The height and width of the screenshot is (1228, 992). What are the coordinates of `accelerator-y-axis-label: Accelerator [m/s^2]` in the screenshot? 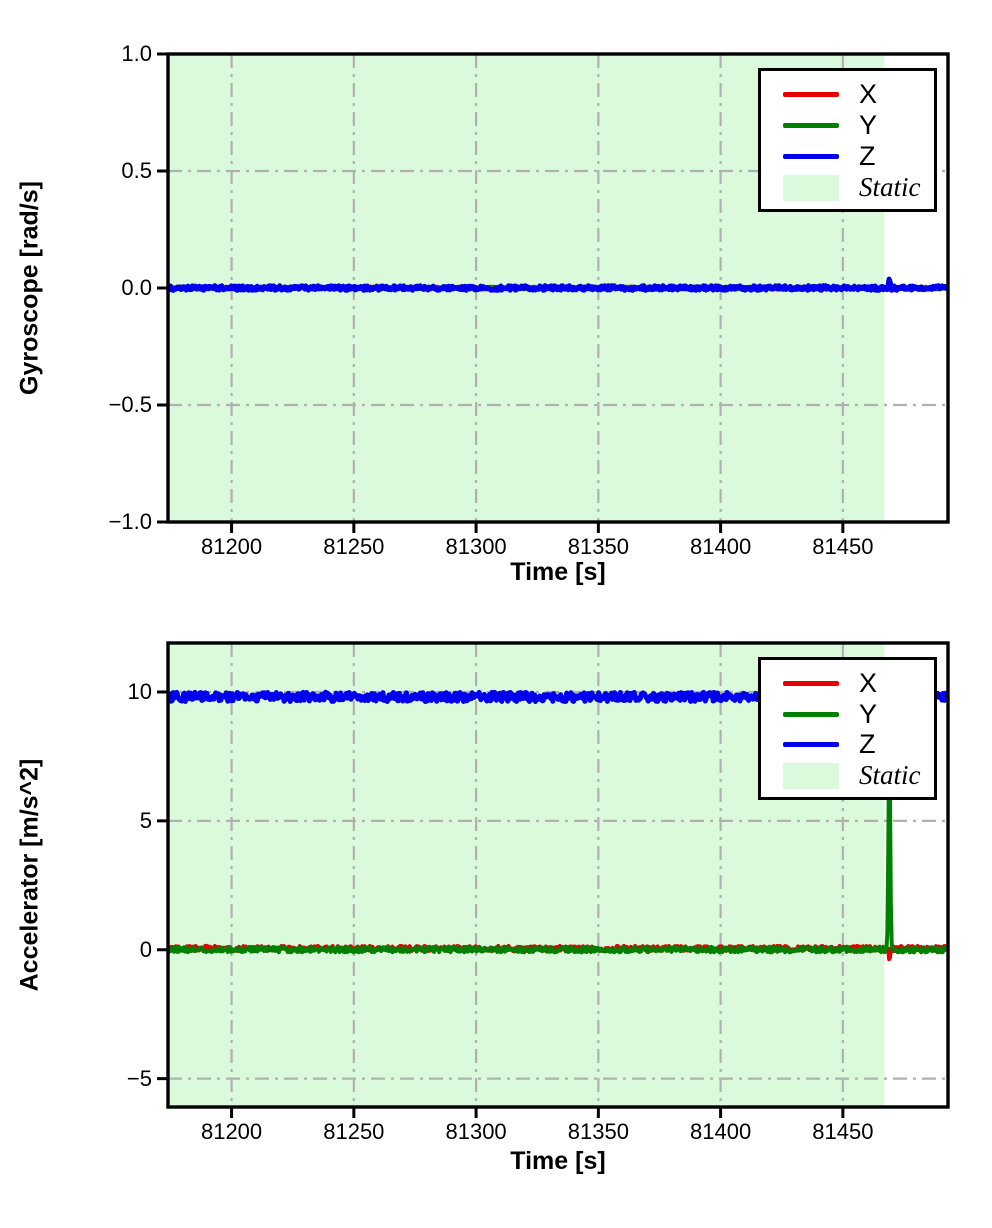 It's located at (29, 875).